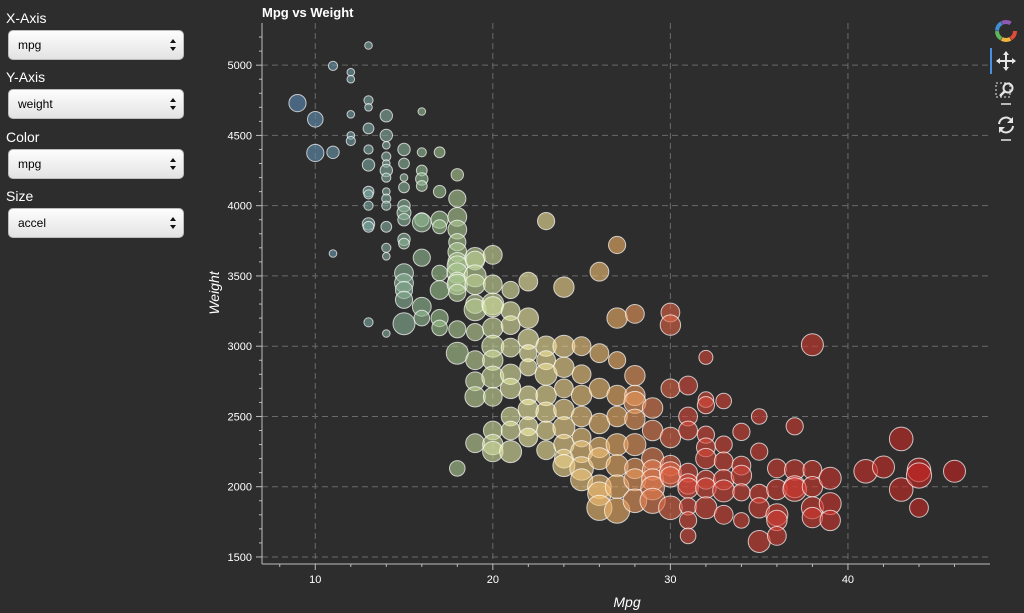 The image size is (1024, 613). What do you see at coordinates (96, 45) in the screenshot?
I see `x-axis-select: mpg` at bounding box center [96, 45].